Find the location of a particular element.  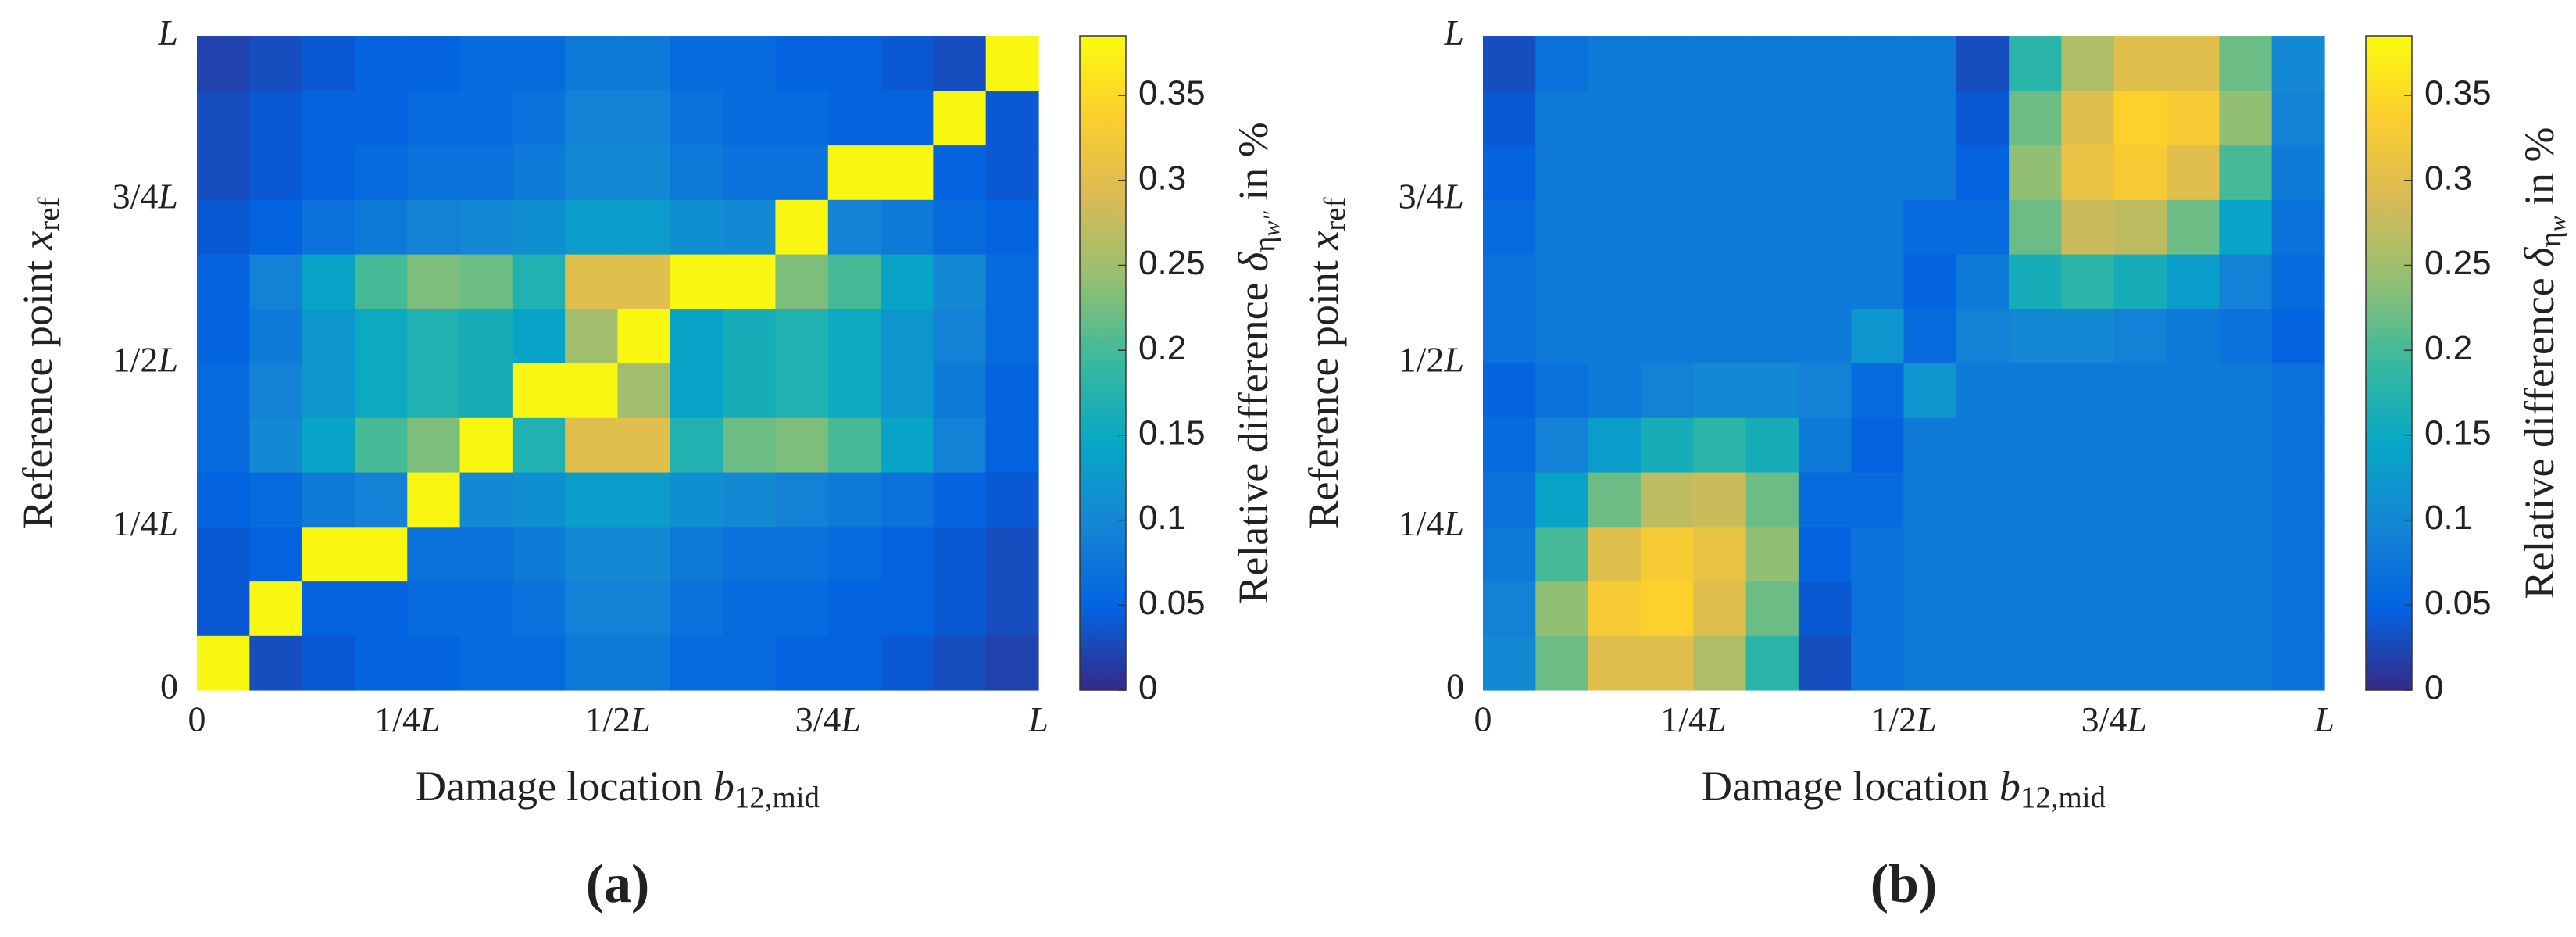

colorbar-tick-label: 0.3 is located at coordinates (2448, 178).